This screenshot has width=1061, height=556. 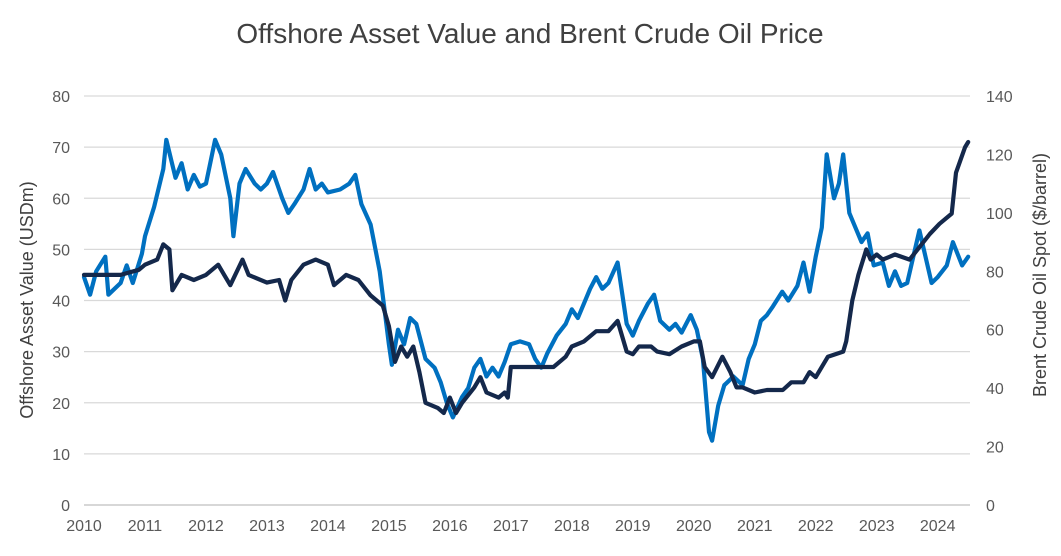 What do you see at coordinates (450, 526) in the screenshot?
I see `x-tick-label: 2016` at bounding box center [450, 526].